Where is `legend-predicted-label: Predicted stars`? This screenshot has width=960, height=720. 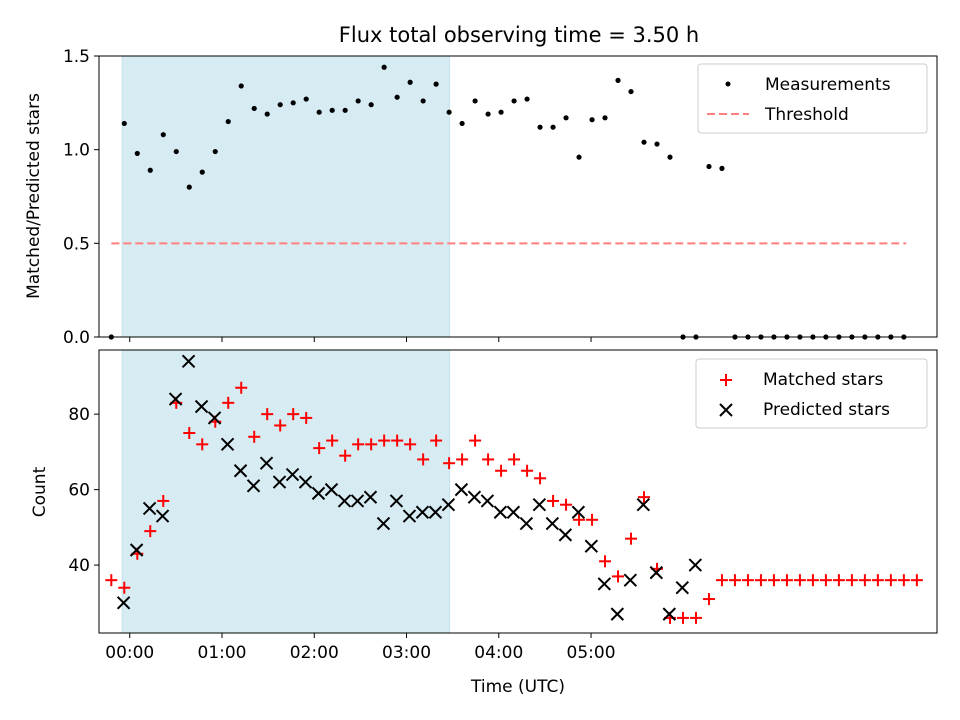 legend-predicted-label: Predicted stars is located at coordinates (826, 410).